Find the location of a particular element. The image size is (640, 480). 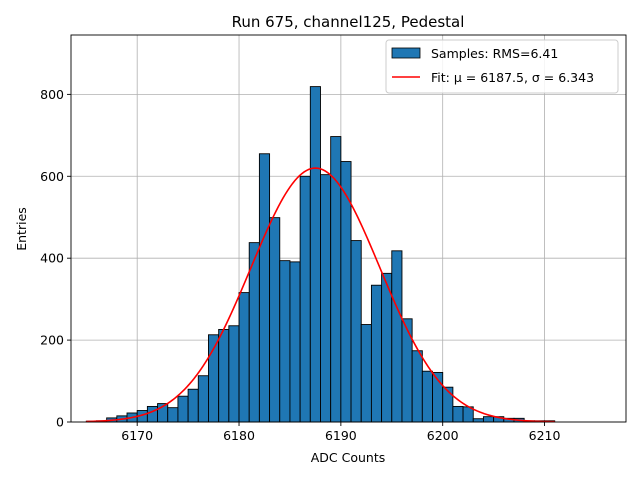

legend-label-fit: Fit: μ = 6187.5, σ = 6.343 is located at coordinates (512, 77).